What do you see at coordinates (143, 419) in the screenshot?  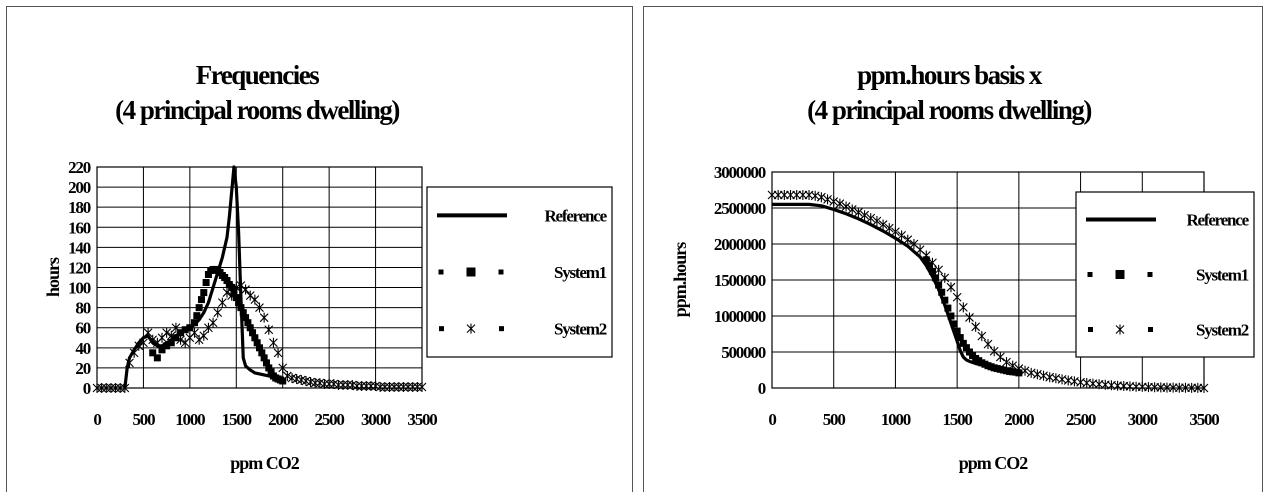 I see `x-tick-label: 500` at bounding box center [143, 419].